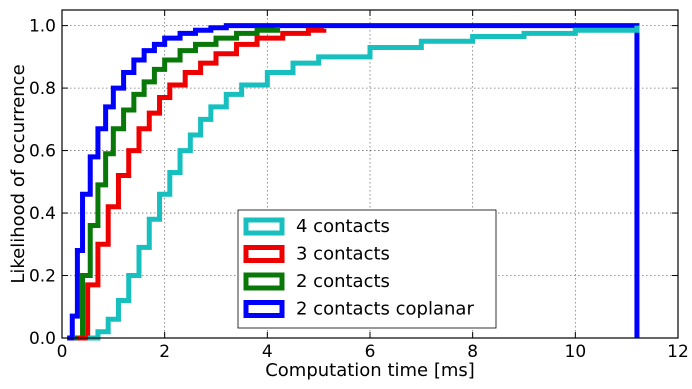  What do you see at coordinates (343, 281) in the screenshot?
I see `legend-label: 2 contacts` at bounding box center [343, 281].